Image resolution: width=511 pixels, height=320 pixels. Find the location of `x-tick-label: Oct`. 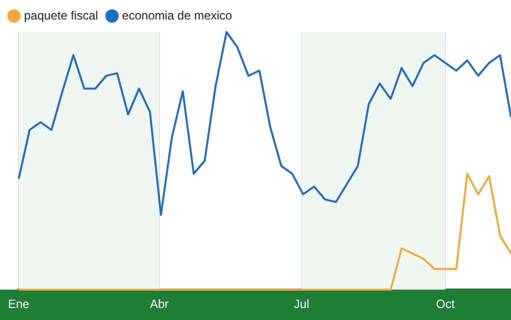

x-tick-label: Oct is located at coordinates (446, 304).